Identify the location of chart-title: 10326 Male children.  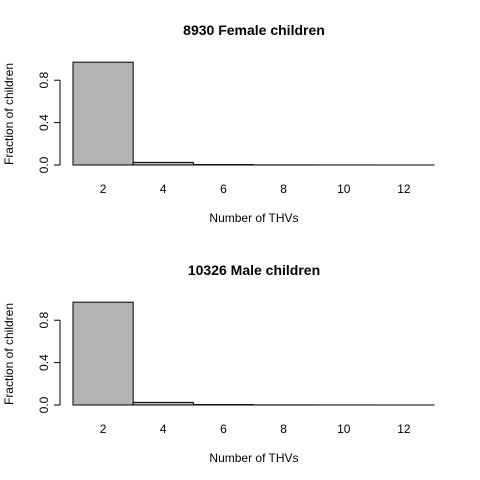
(254, 270).